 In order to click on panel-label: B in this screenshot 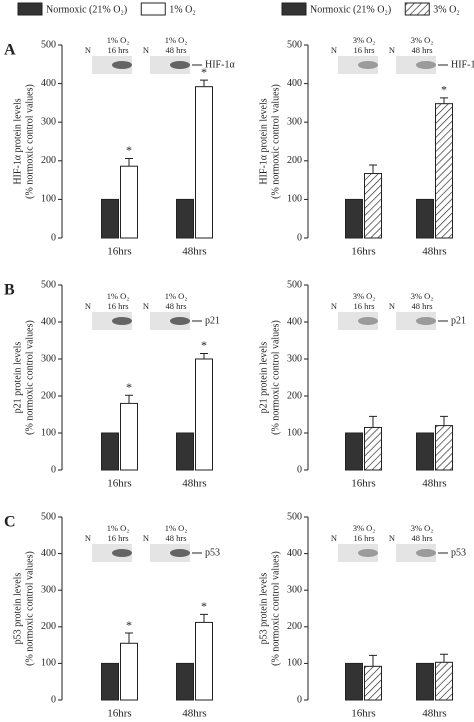, I will do `click(9, 290)`.